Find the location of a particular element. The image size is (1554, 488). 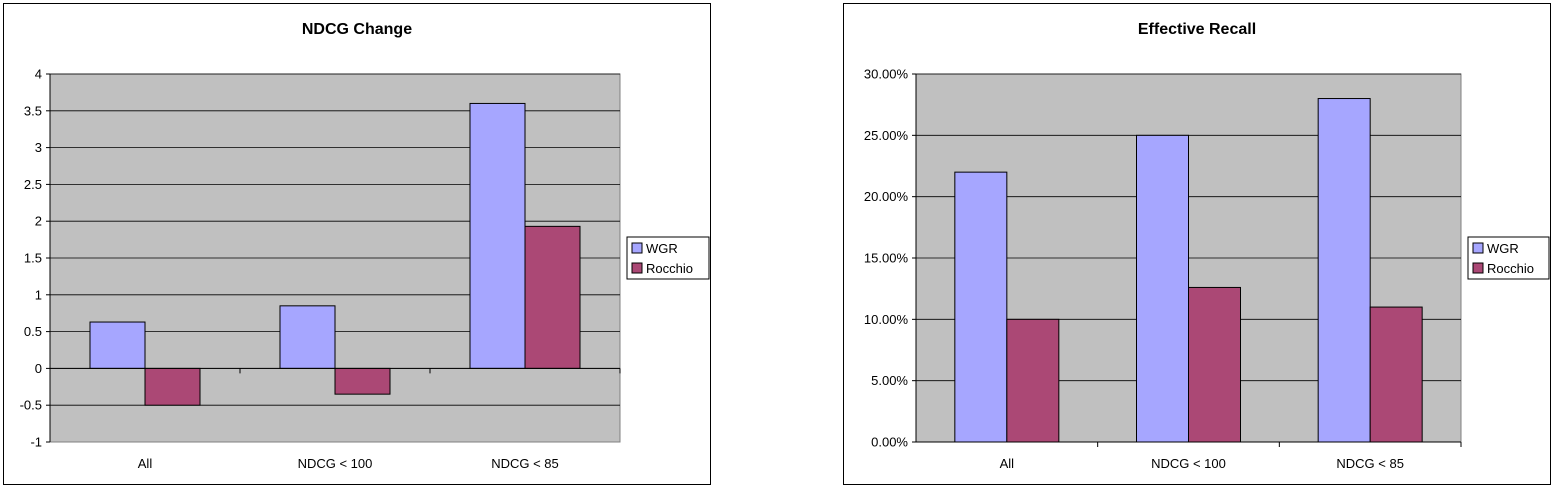

y-tick-label: 0.5 is located at coordinates (33, 331).